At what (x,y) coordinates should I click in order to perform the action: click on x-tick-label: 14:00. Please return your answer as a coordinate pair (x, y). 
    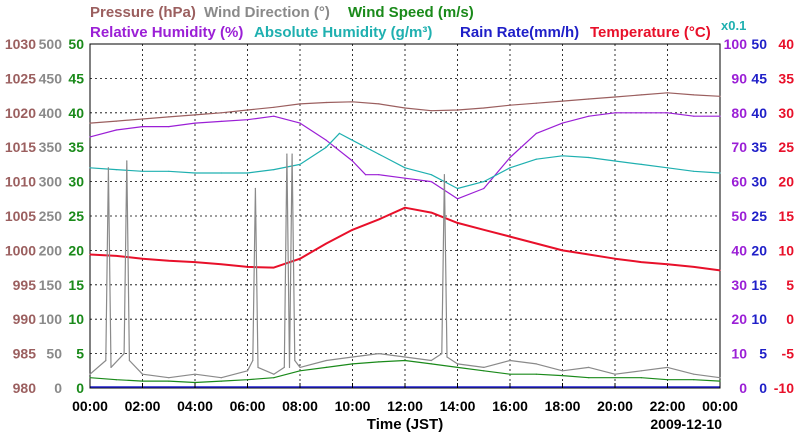
    Looking at the image, I should click on (458, 406).